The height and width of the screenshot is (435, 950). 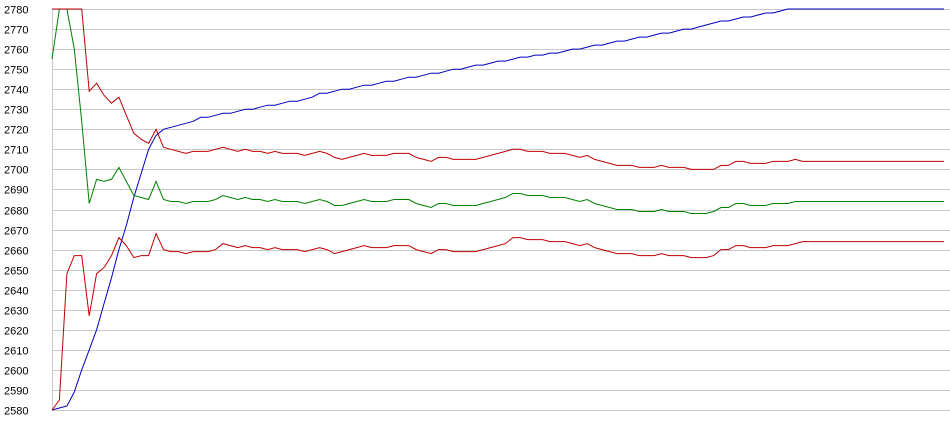 I want to click on y-tick-label: 2580, so click(x=16, y=412).